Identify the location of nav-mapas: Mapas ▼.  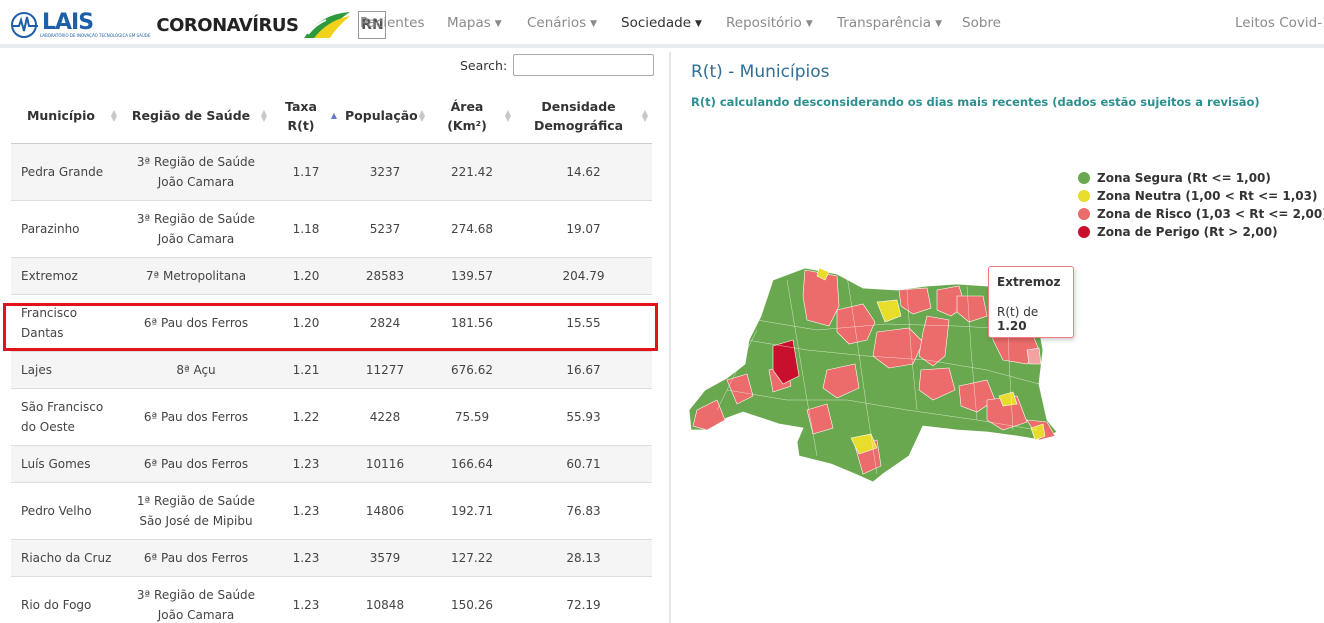
(474, 23).